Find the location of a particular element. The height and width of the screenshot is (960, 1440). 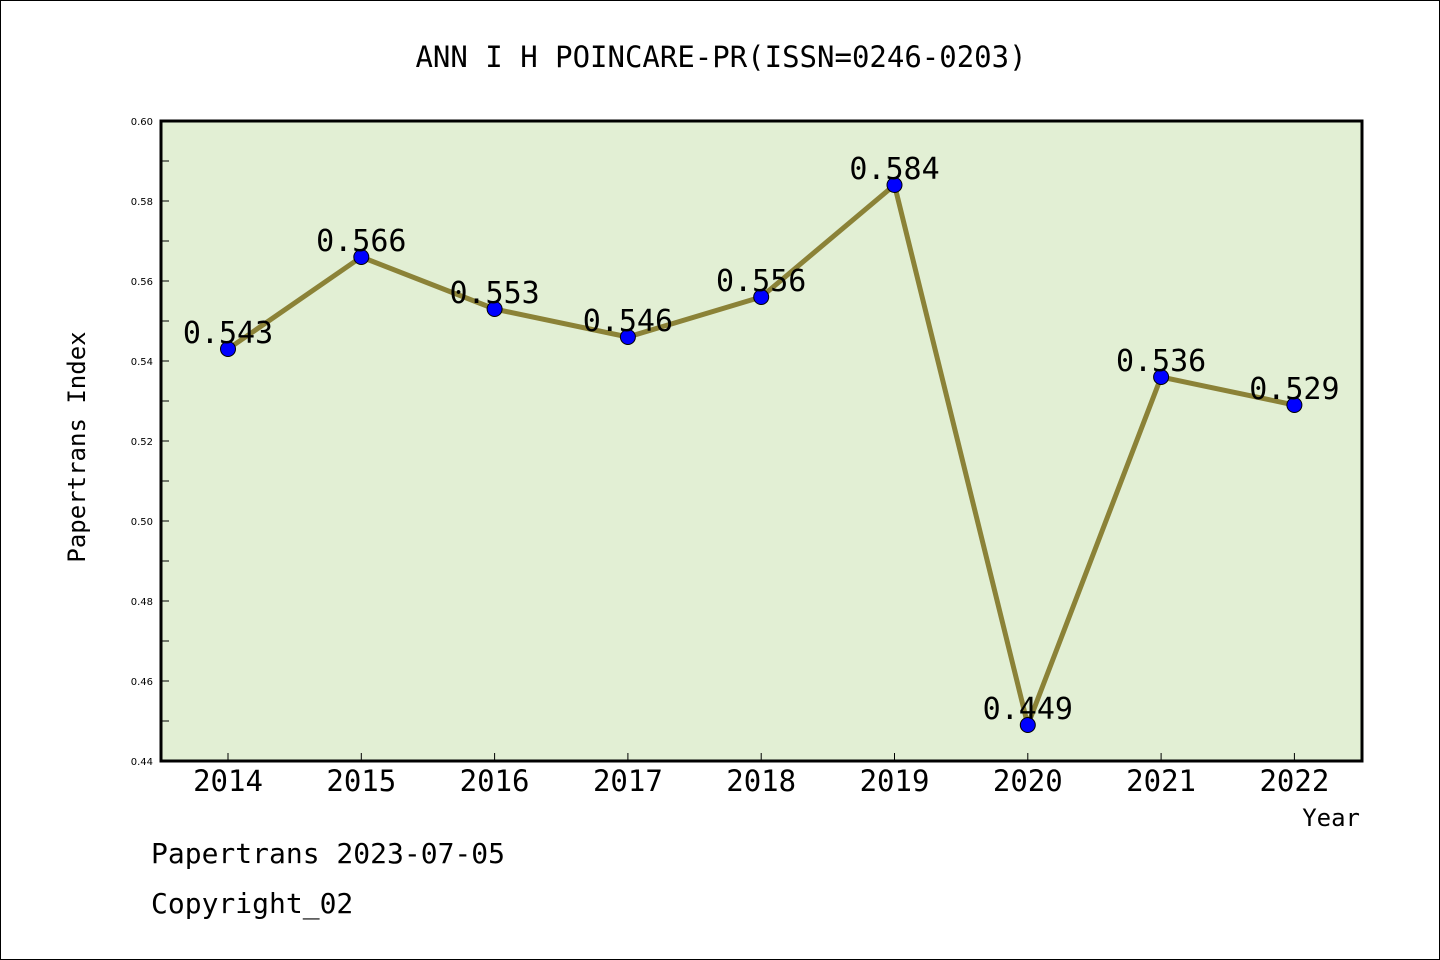

y-axis-label: Papertrans Index is located at coordinates (77, 446).